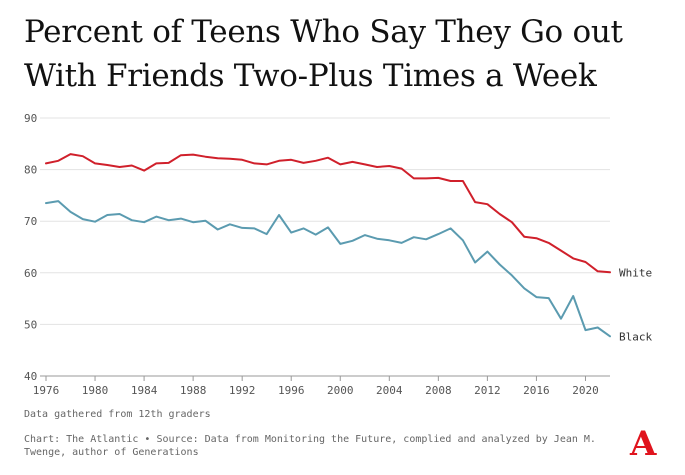  I want to click on y-tick-label-40: 40, so click(30, 376).